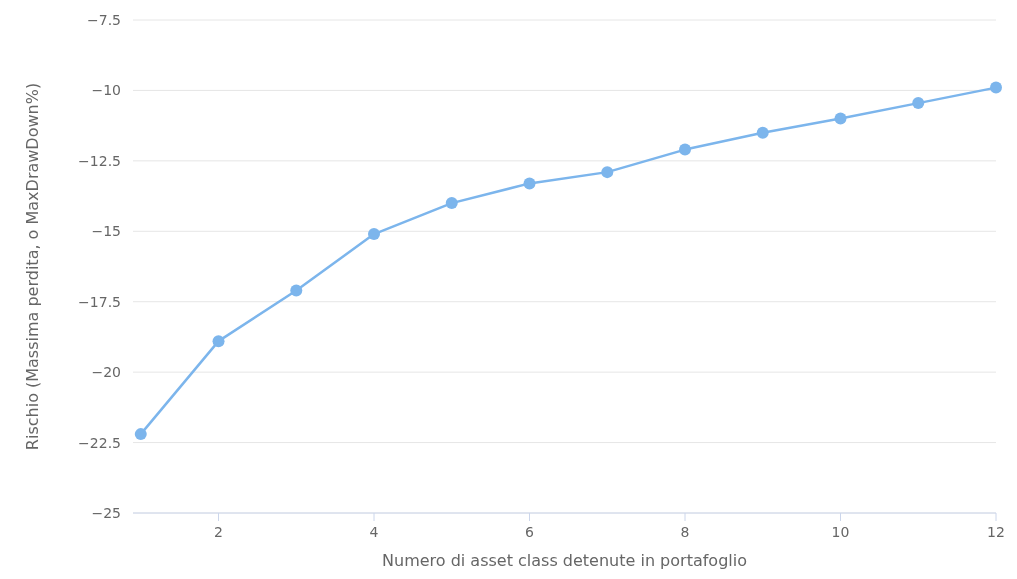  I want to click on y-tick-label: −12.5, so click(99, 160).